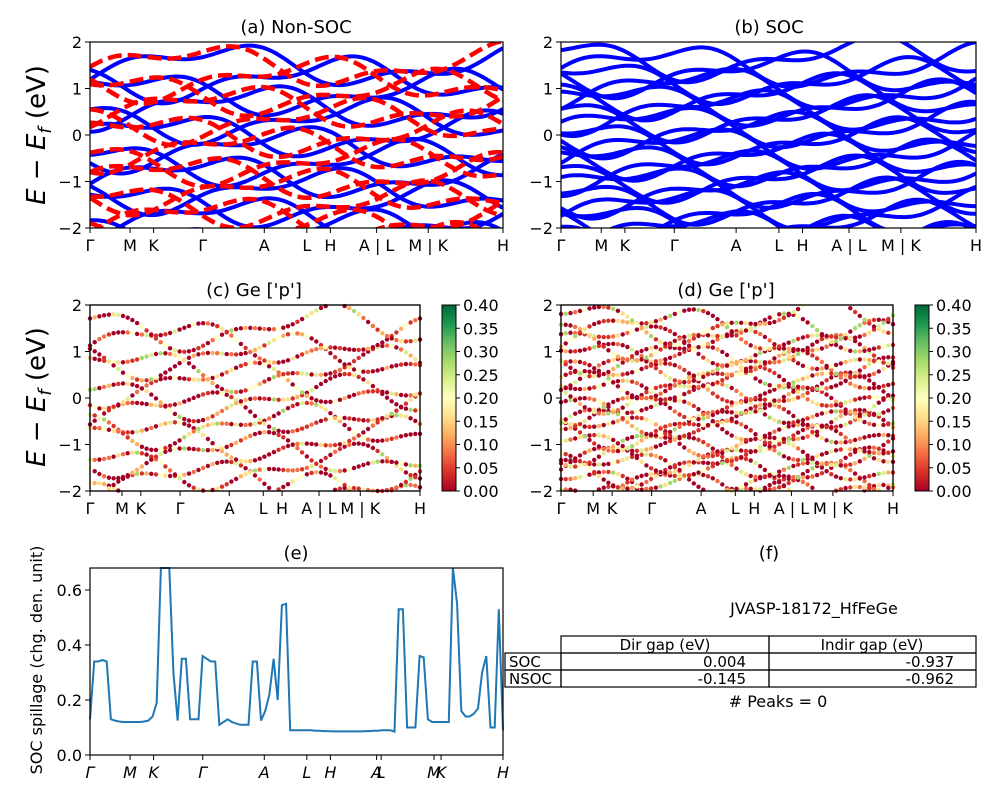 Image resolution: width=1000 pixels, height=800 pixels. I want to click on panel-a-title: (a) Non-SOC, so click(295, 27).